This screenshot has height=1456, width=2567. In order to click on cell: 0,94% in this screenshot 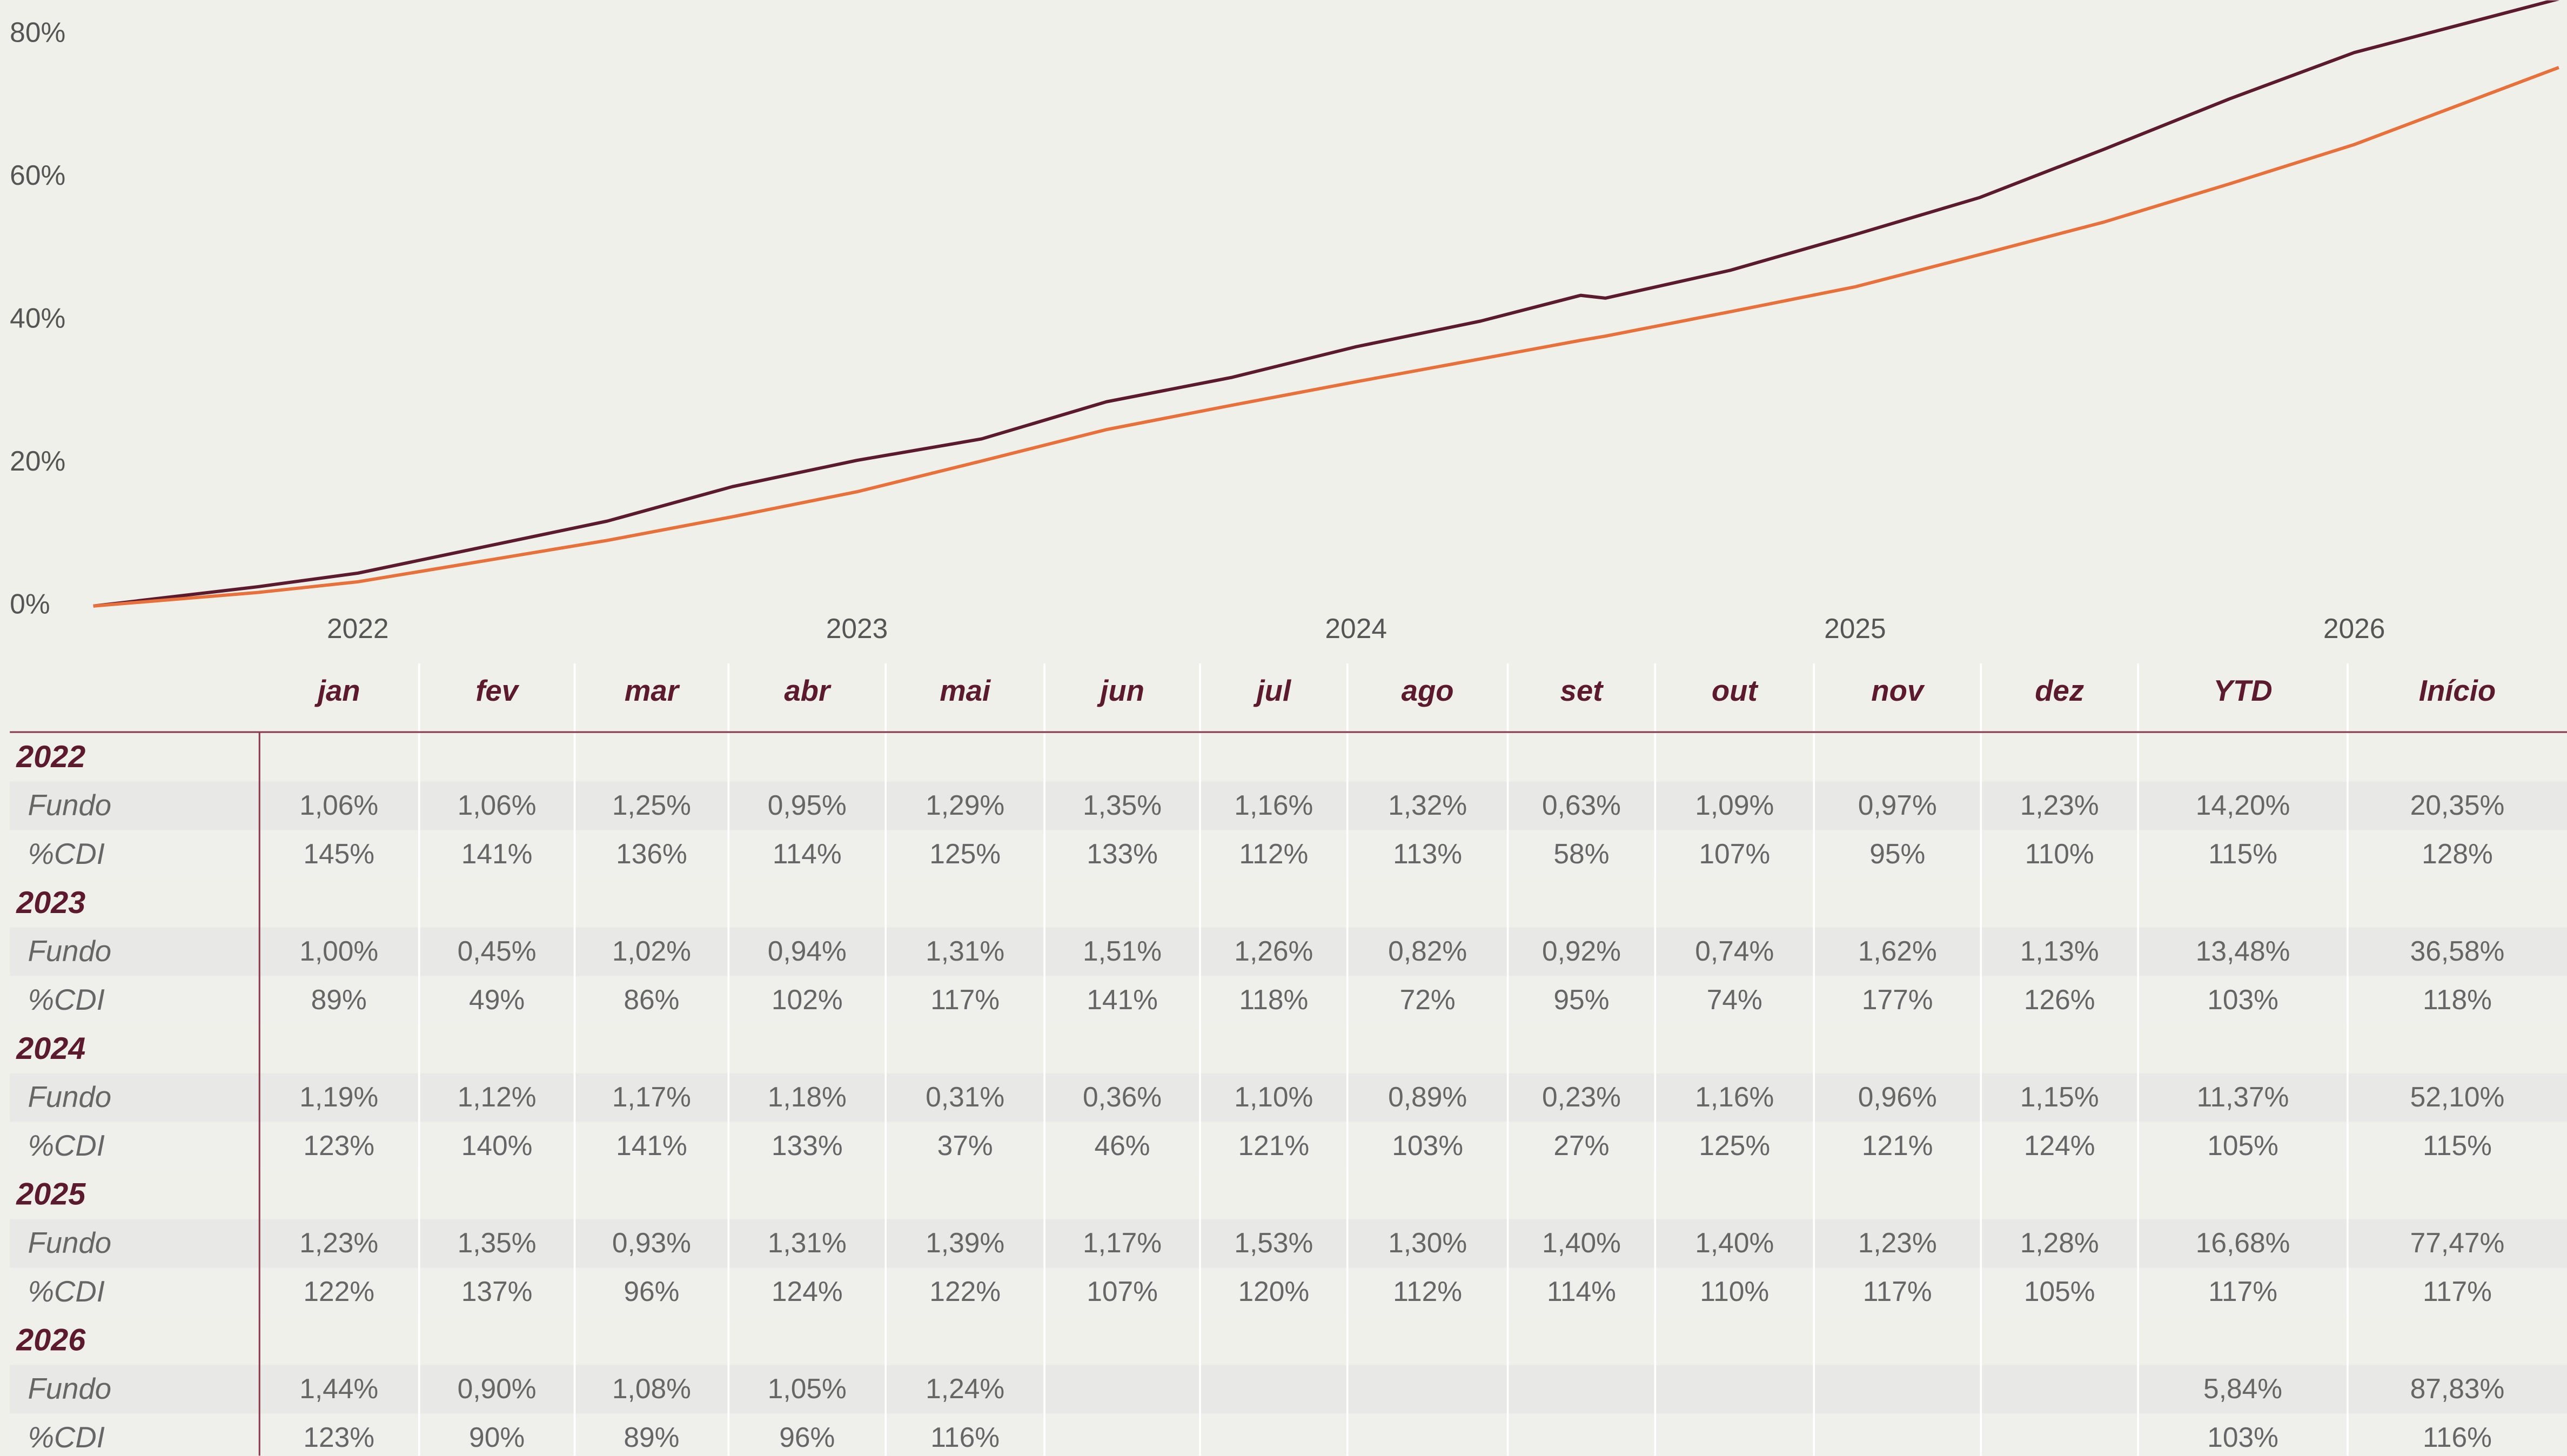, I will do `click(807, 951)`.